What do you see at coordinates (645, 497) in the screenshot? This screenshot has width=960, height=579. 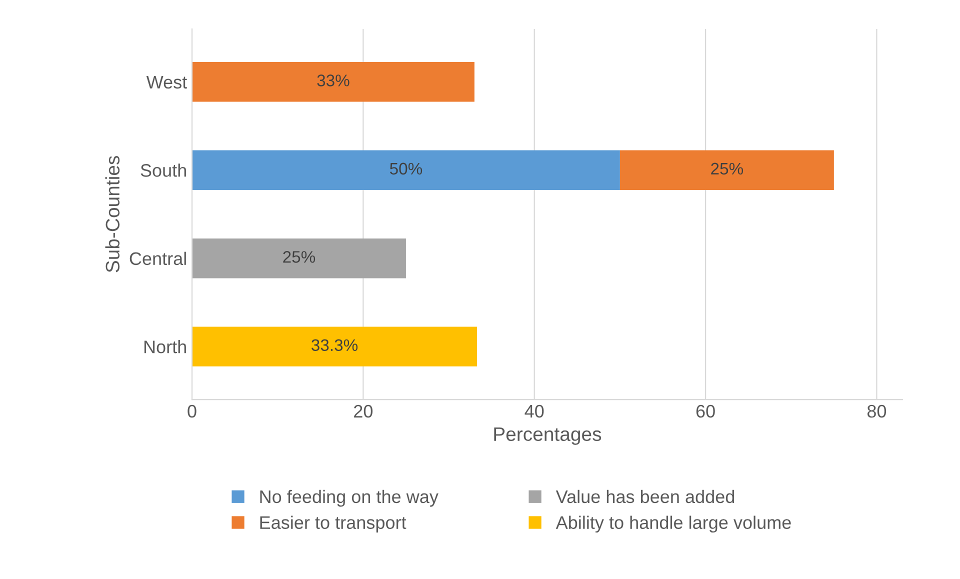 I see `legend-label: Value has been added` at bounding box center [645, 497].